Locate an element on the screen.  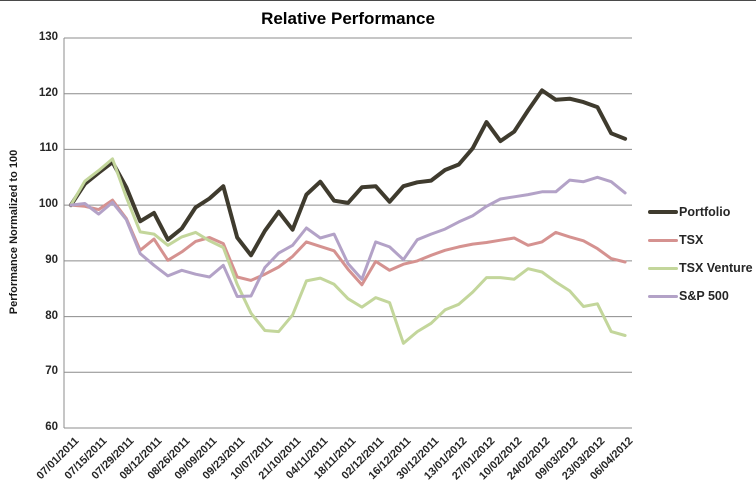
legend-item-portfolio: Portfolio is located at coordinates (700, 212).